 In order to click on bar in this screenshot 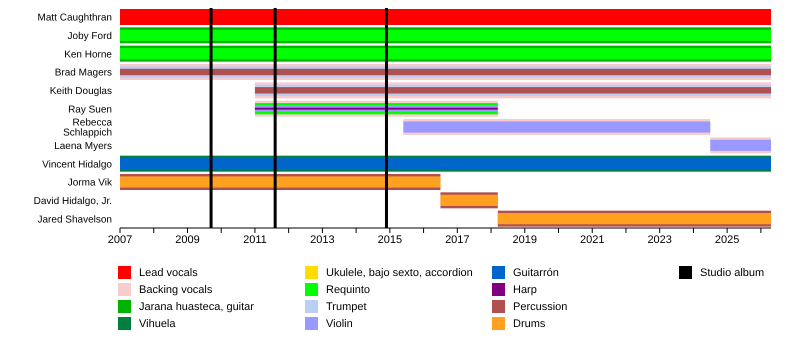, I will do `click(445, 17)`.